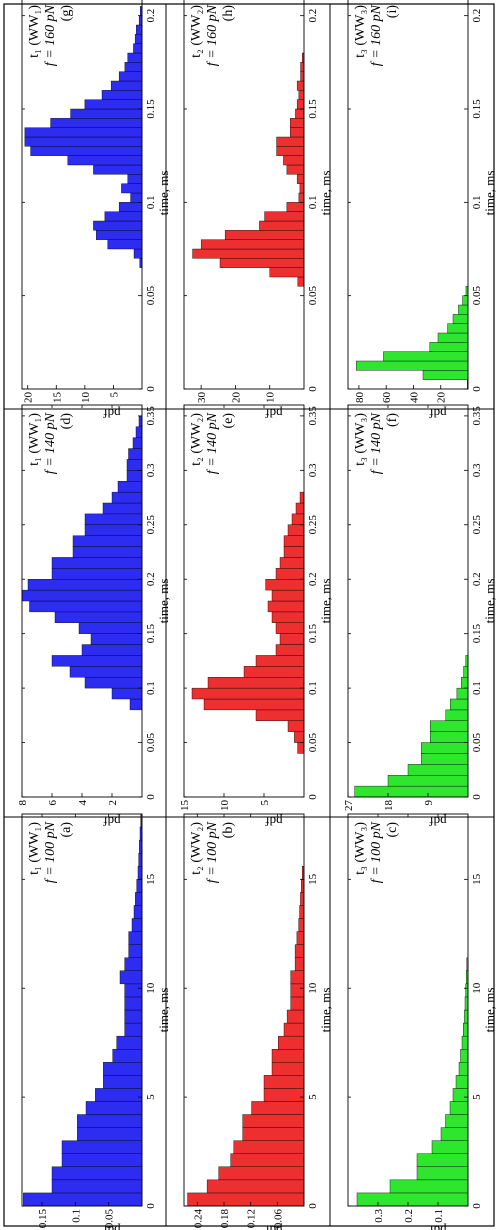  I want to click on y-tick-label: 15, so click(185, 806).